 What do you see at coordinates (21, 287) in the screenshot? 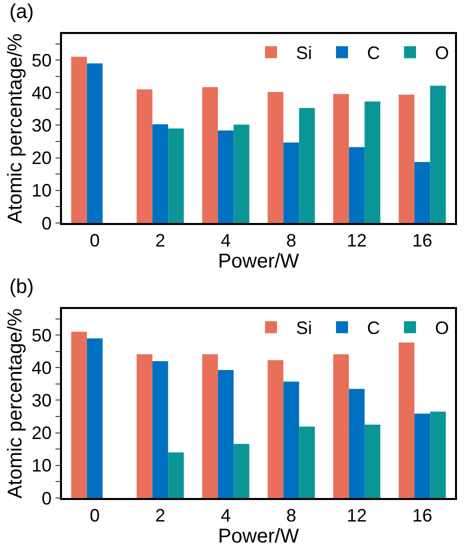
I see `chart-title: (b)` at bounding box center [21, 287].